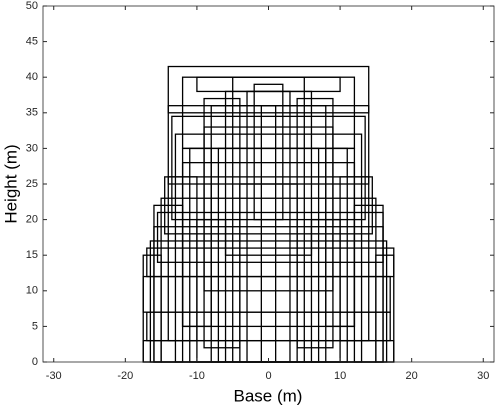  I want to click on x-tick-label: 10, so click(340, 376).